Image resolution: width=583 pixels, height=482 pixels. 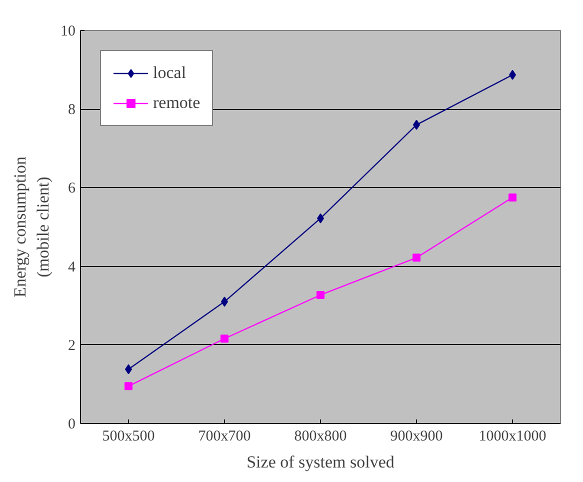 What do you see at coordinates (31, 227) in the screenshot?
I see `y-axis-title: Energy consumption (mobile client)` at bounding box center [31, 227].